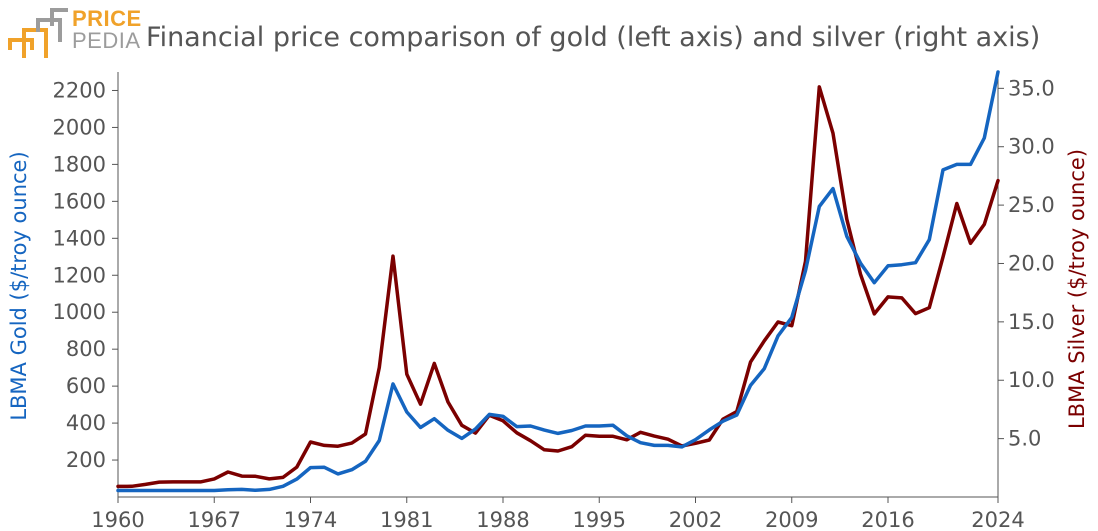 Image resolution: width=1098 pixels, height=531 pixels. What do you see at coordinates (310, 519) in the screenshot?
I see `x-tick-label: 1974` at bounding box center [310, 519].